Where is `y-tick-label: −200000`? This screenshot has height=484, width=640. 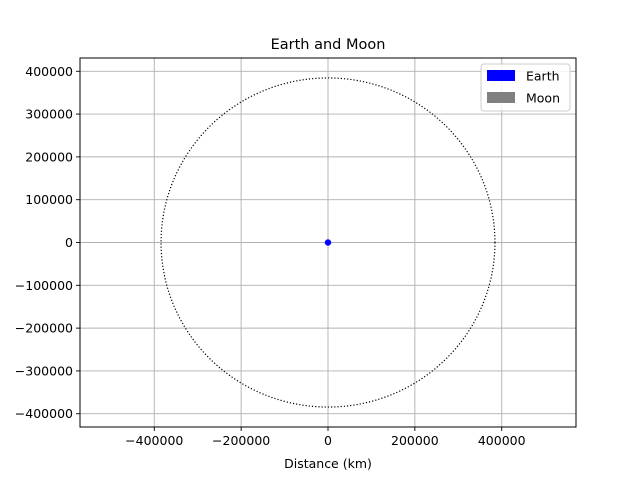 y-tick-label: −200000 is located at coordinates (44, 328).